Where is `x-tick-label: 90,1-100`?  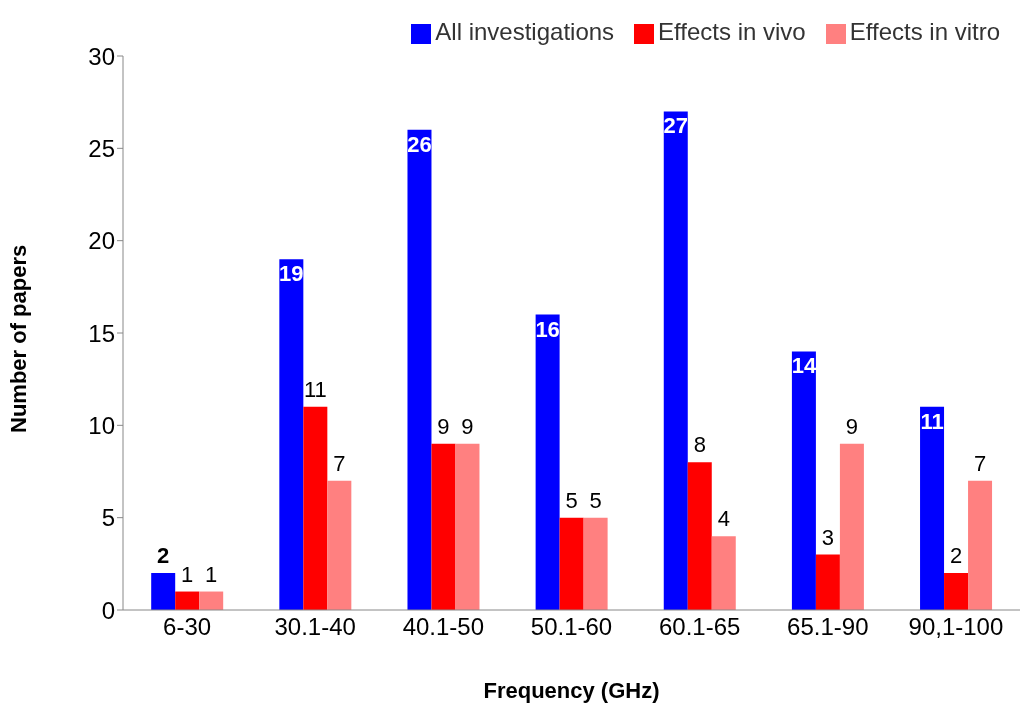
x-tick-label: 90,1-100 is located at coordinates (956, 627).